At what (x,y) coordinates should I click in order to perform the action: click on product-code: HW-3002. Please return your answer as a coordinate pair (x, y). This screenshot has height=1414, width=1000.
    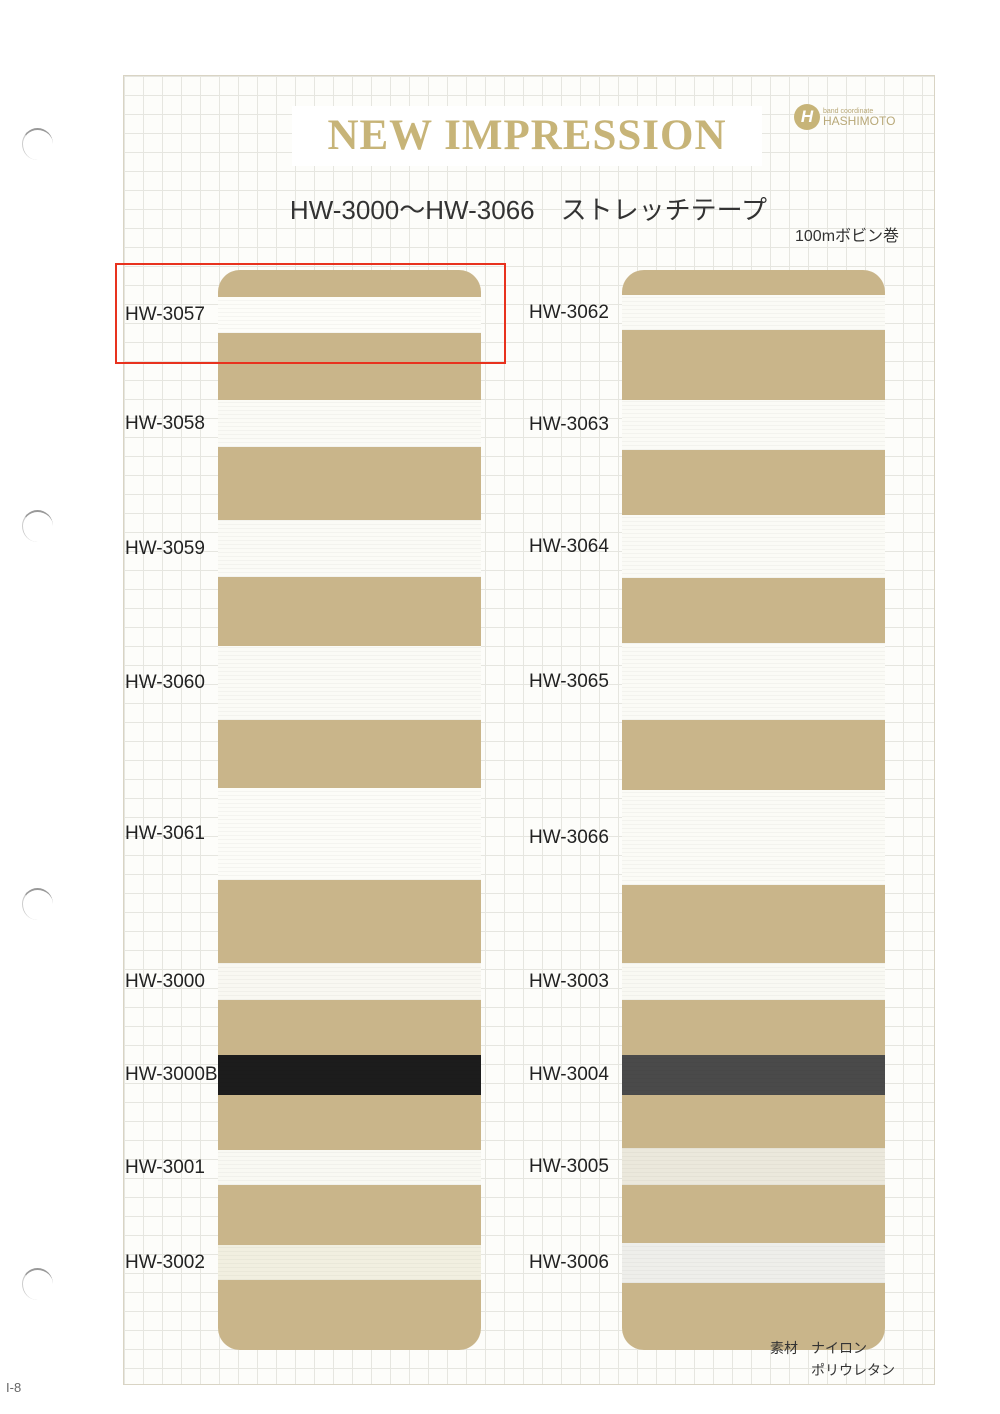
    Looking at the image, I should click on (165, 1262).